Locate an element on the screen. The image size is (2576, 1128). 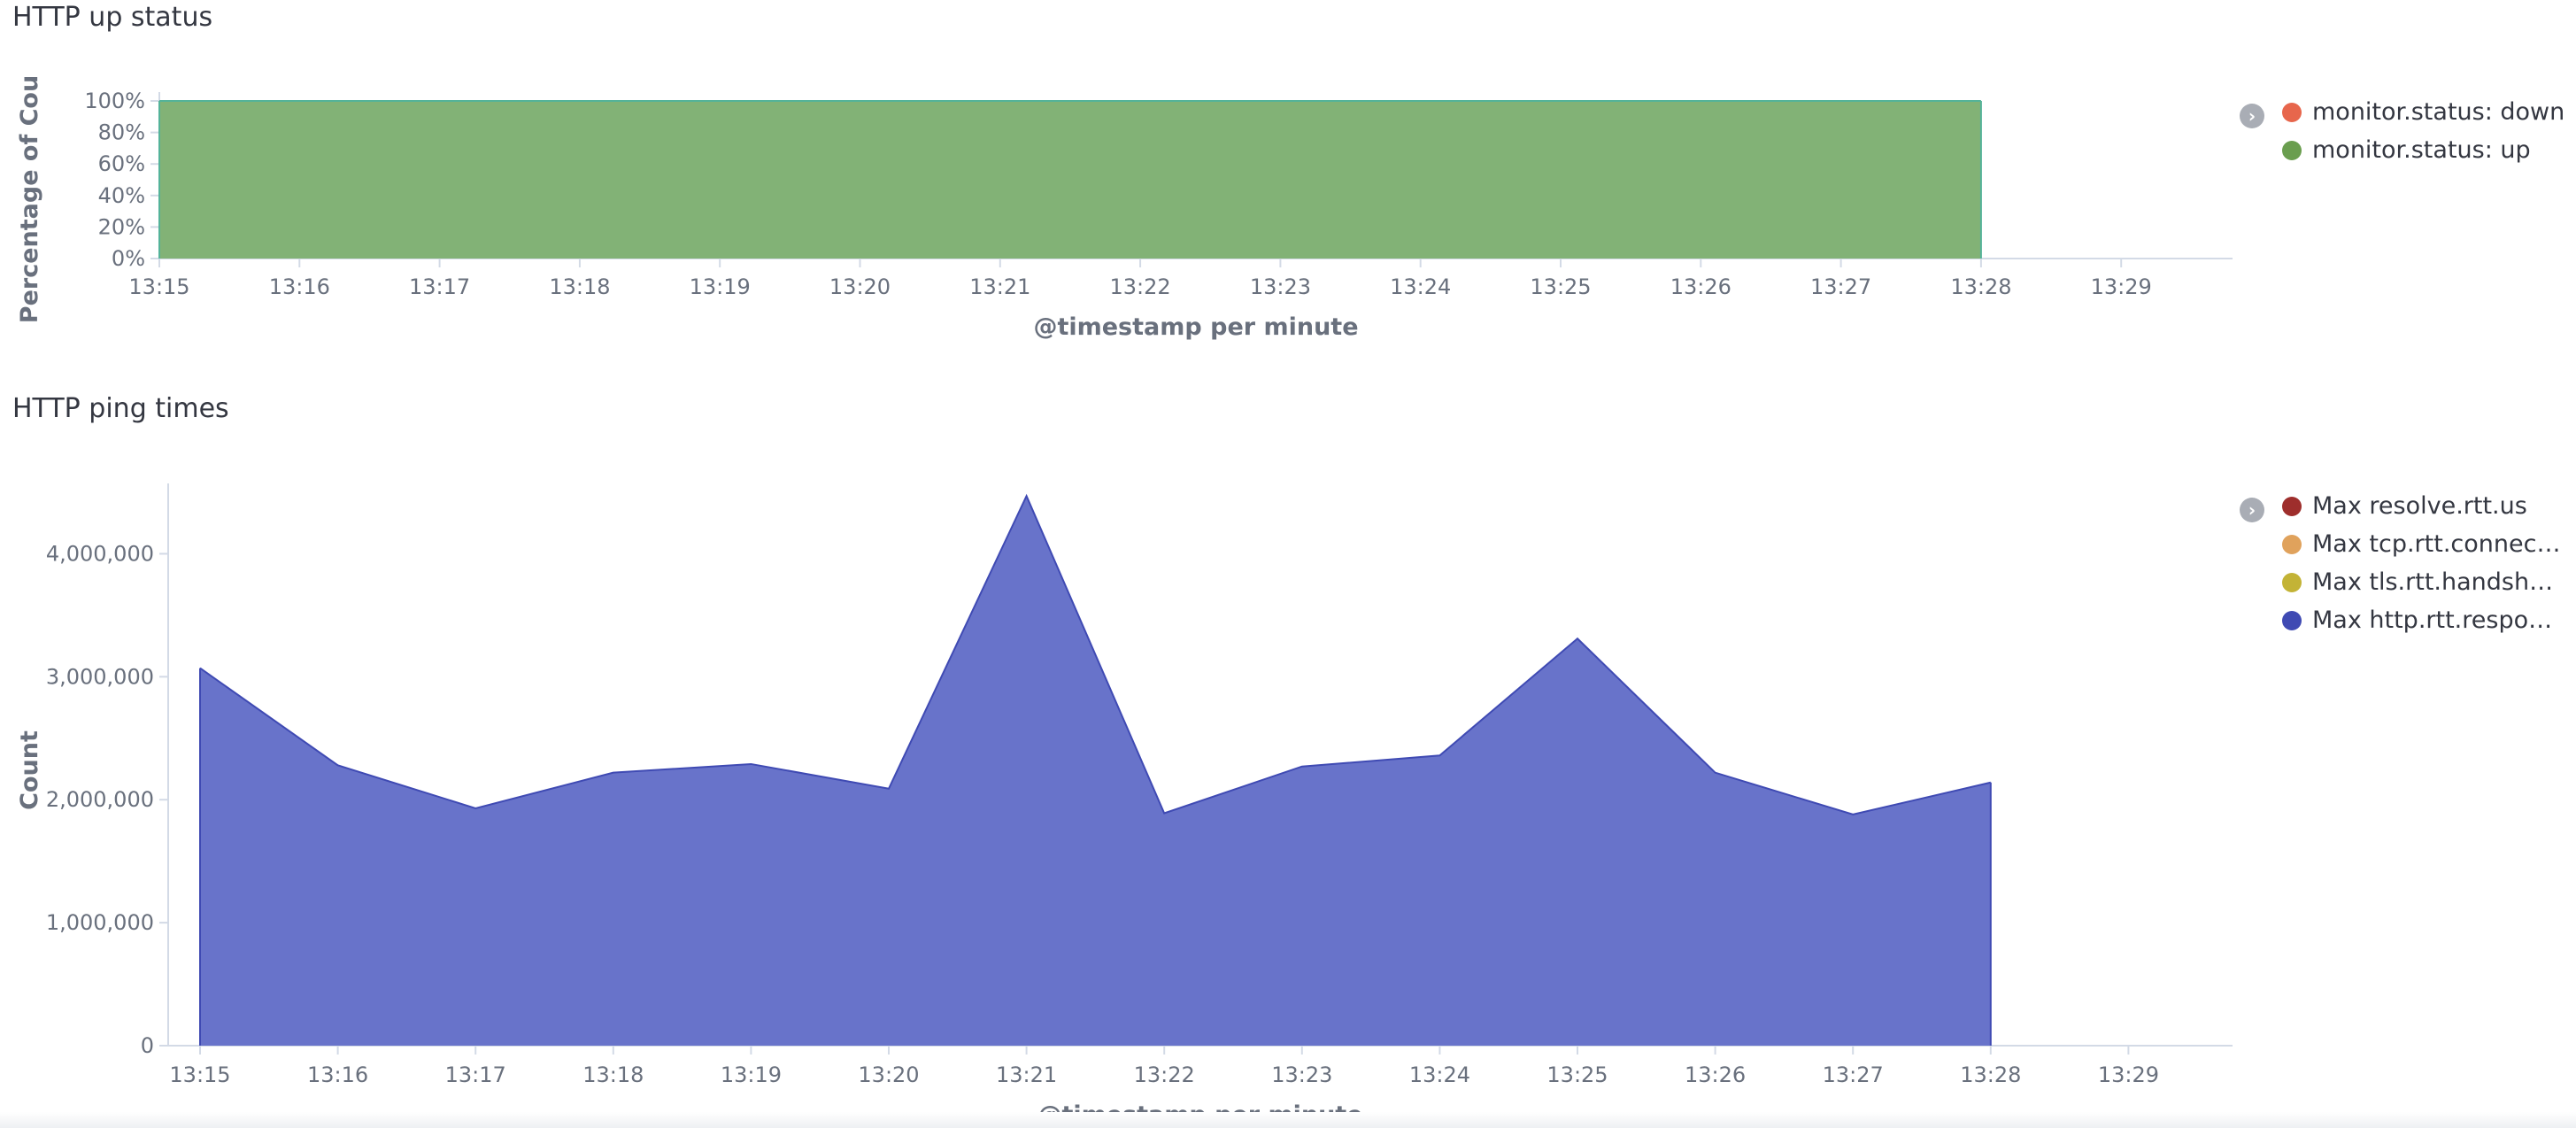
x-axis-title: @timestamp per minute is located at coordinates (1195, 327).